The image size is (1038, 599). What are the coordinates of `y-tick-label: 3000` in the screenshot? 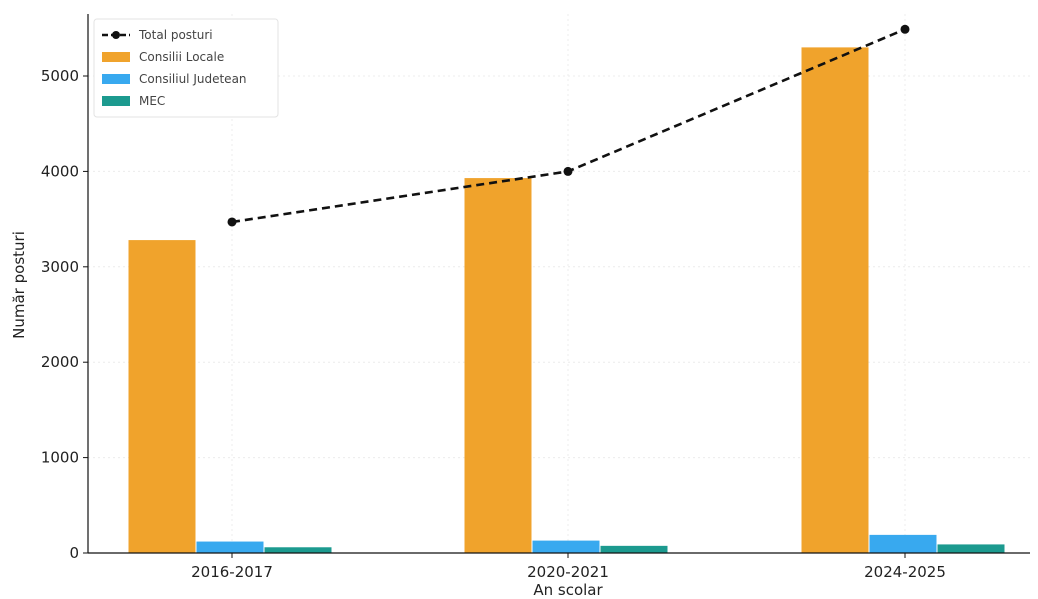 It's located at (60, 267).